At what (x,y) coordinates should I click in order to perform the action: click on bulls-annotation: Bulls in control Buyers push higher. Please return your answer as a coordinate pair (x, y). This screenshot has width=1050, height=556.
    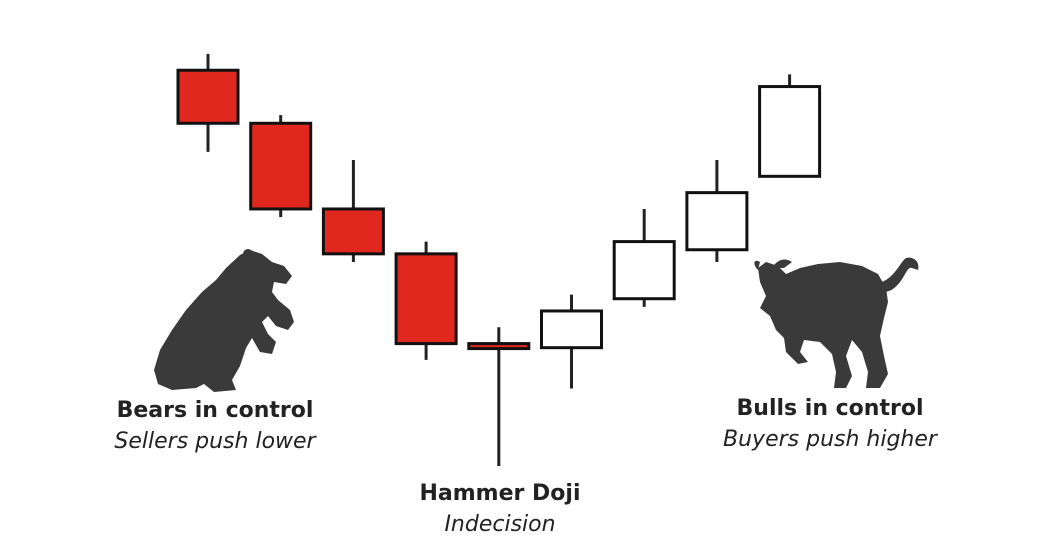
    Looking at the image, I should click on (830, 424).